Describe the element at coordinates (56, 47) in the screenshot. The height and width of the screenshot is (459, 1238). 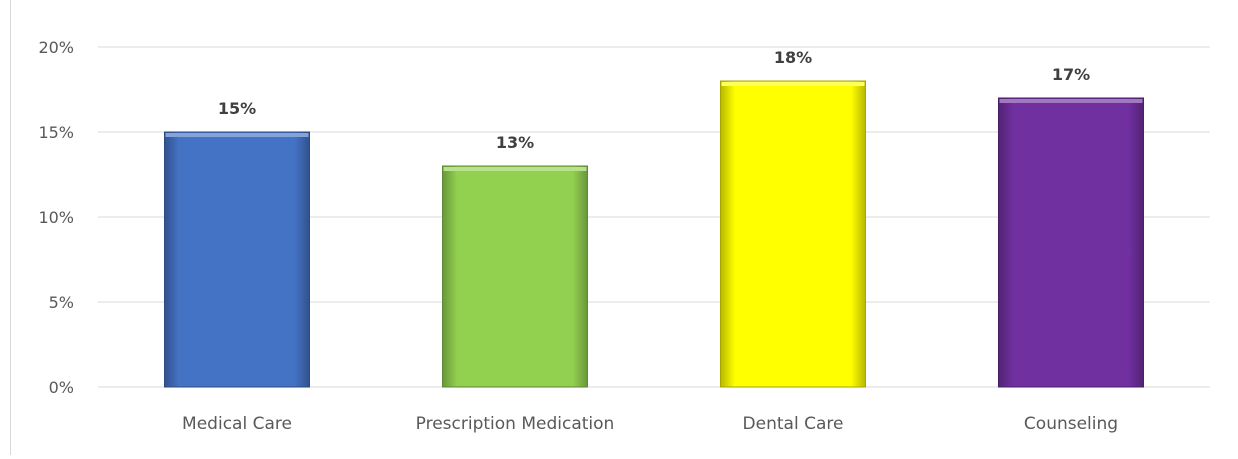
I see `y-tick-label: 20%` at that location.